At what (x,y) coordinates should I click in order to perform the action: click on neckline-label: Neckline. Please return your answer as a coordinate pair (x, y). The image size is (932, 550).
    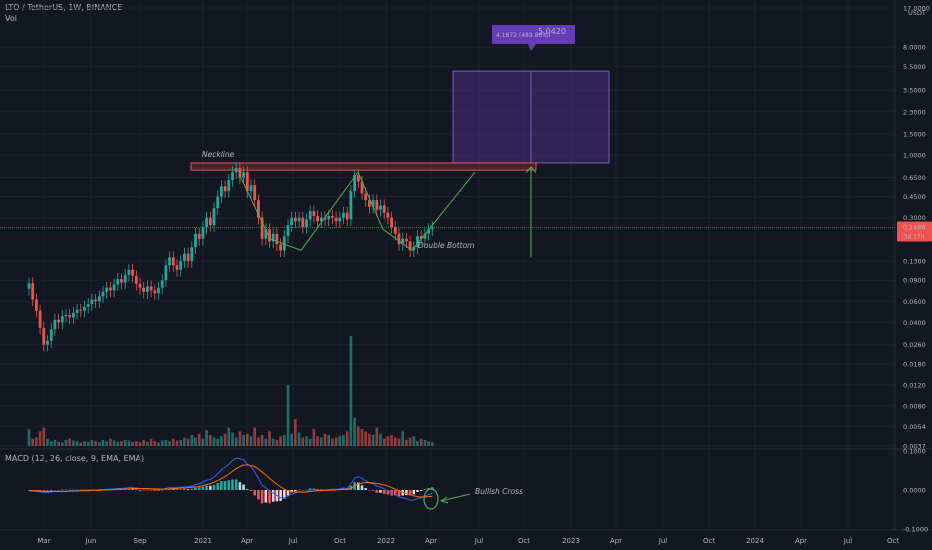
    Looking at the image, I should click on (218, 154).